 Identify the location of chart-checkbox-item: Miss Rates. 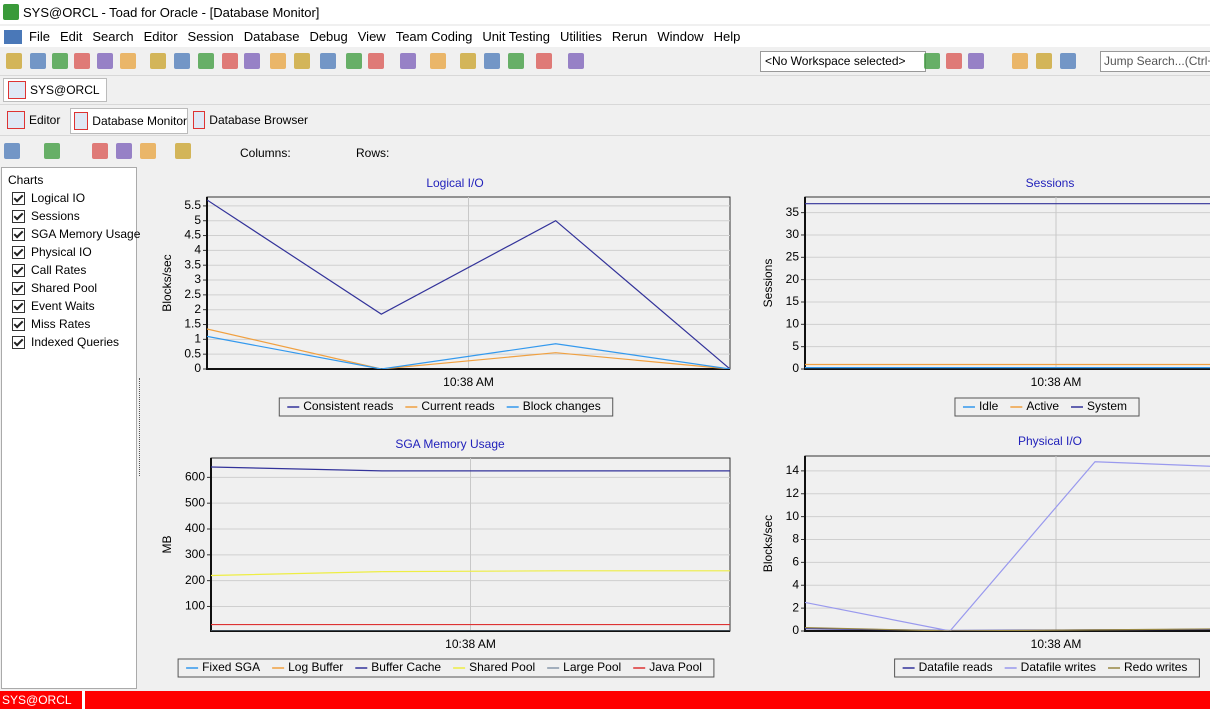
(51, 324).